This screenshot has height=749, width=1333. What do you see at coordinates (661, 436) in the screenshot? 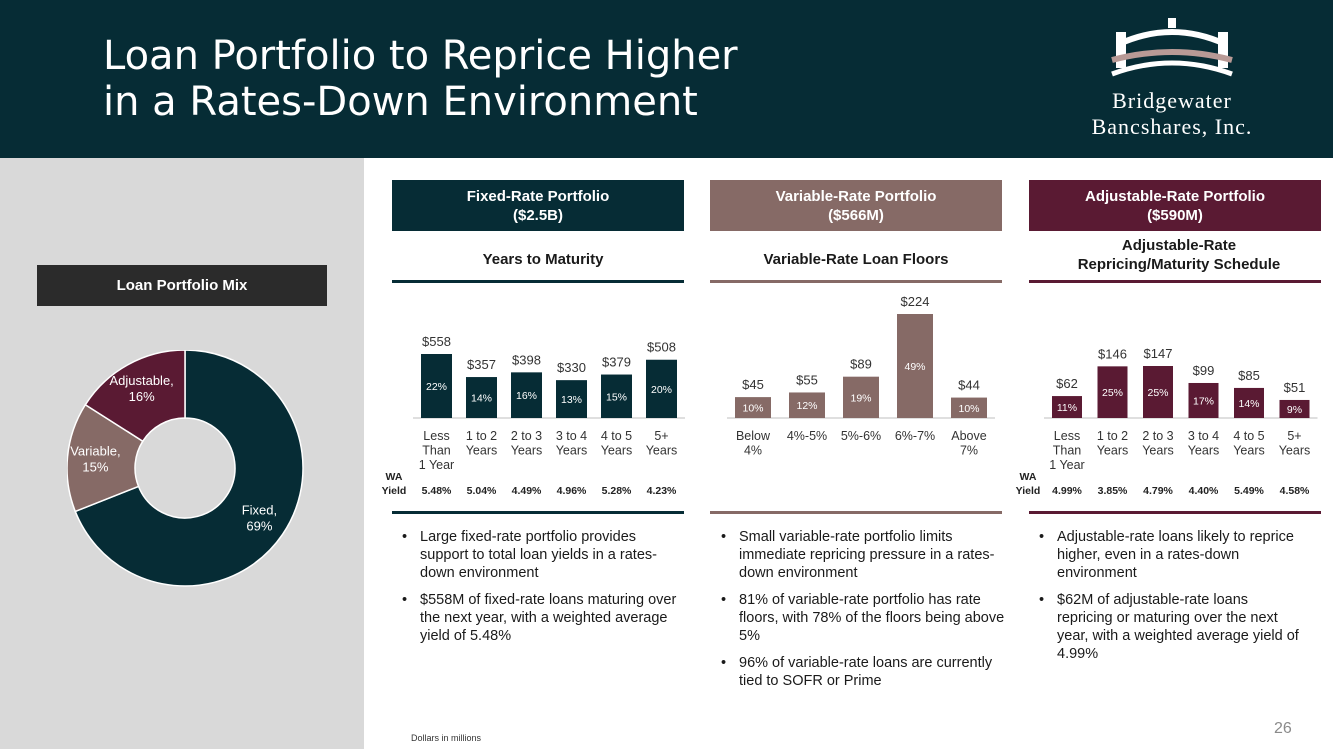
I see `fixed-category-label-5-0: 5+` at bounding box center [661, 436].